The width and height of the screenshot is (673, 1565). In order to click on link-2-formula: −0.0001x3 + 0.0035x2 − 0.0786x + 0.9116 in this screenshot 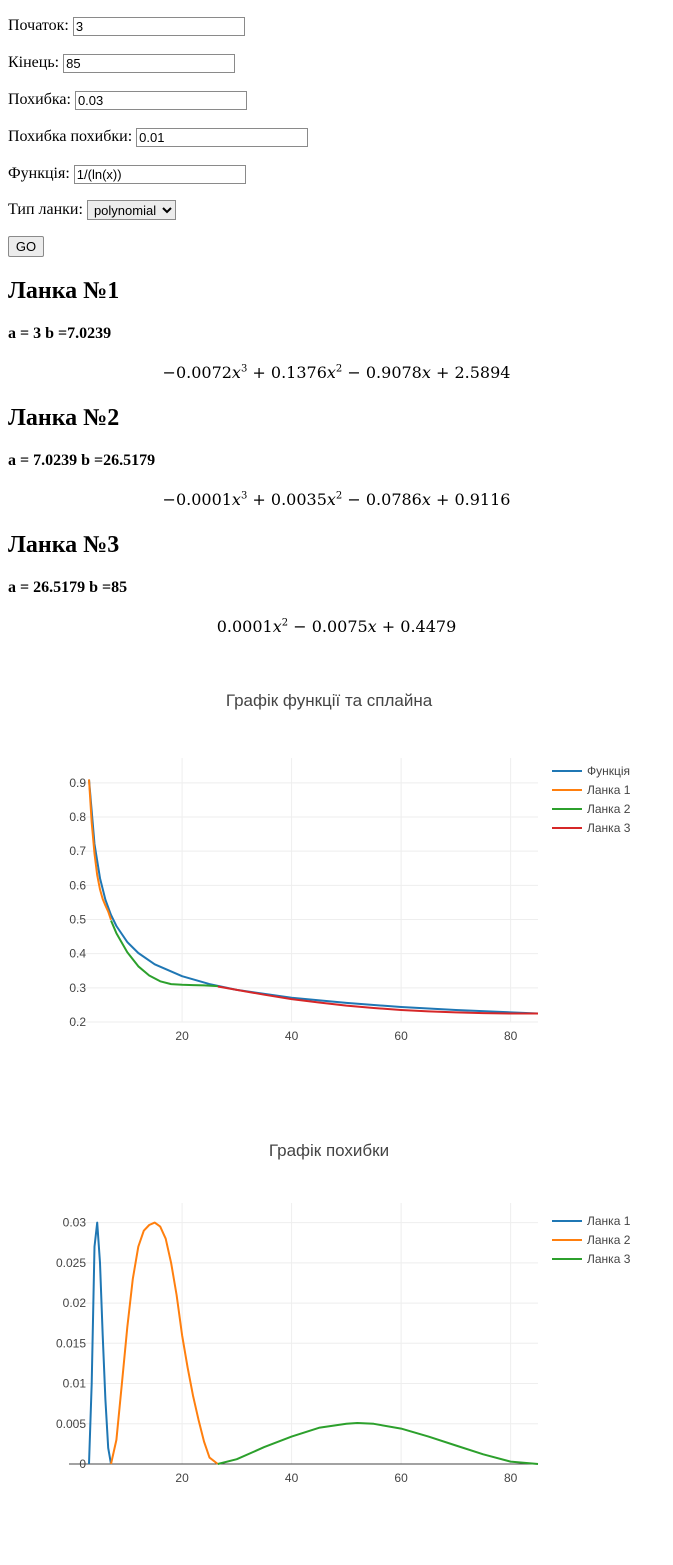, I will do `click(336, 499)`.